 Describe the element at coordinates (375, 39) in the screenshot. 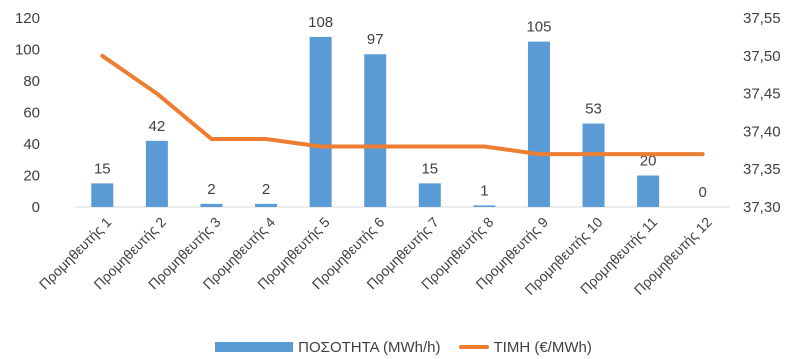

I see `bar-data-label: 97` at that location.